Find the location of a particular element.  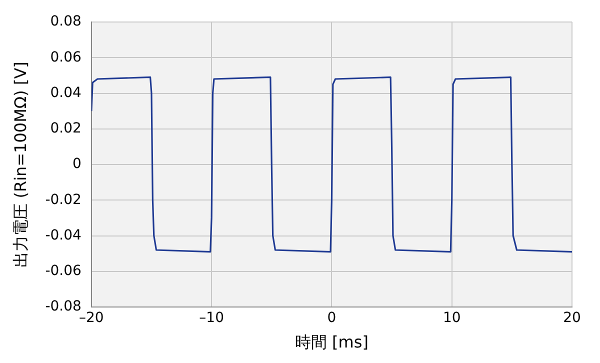

y-tick-label: 0.08 is located at coordinates (66, 22).